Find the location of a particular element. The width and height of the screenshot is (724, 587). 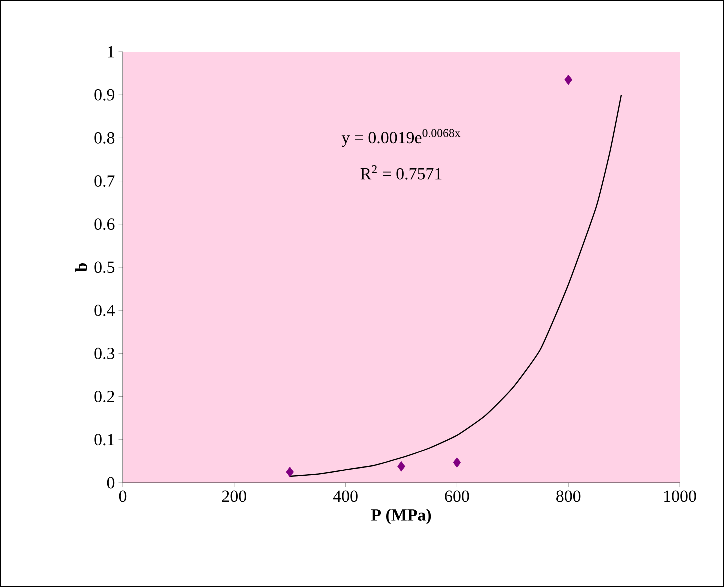

y-tick-label: 0.6 is located at coordinates (104, 224).